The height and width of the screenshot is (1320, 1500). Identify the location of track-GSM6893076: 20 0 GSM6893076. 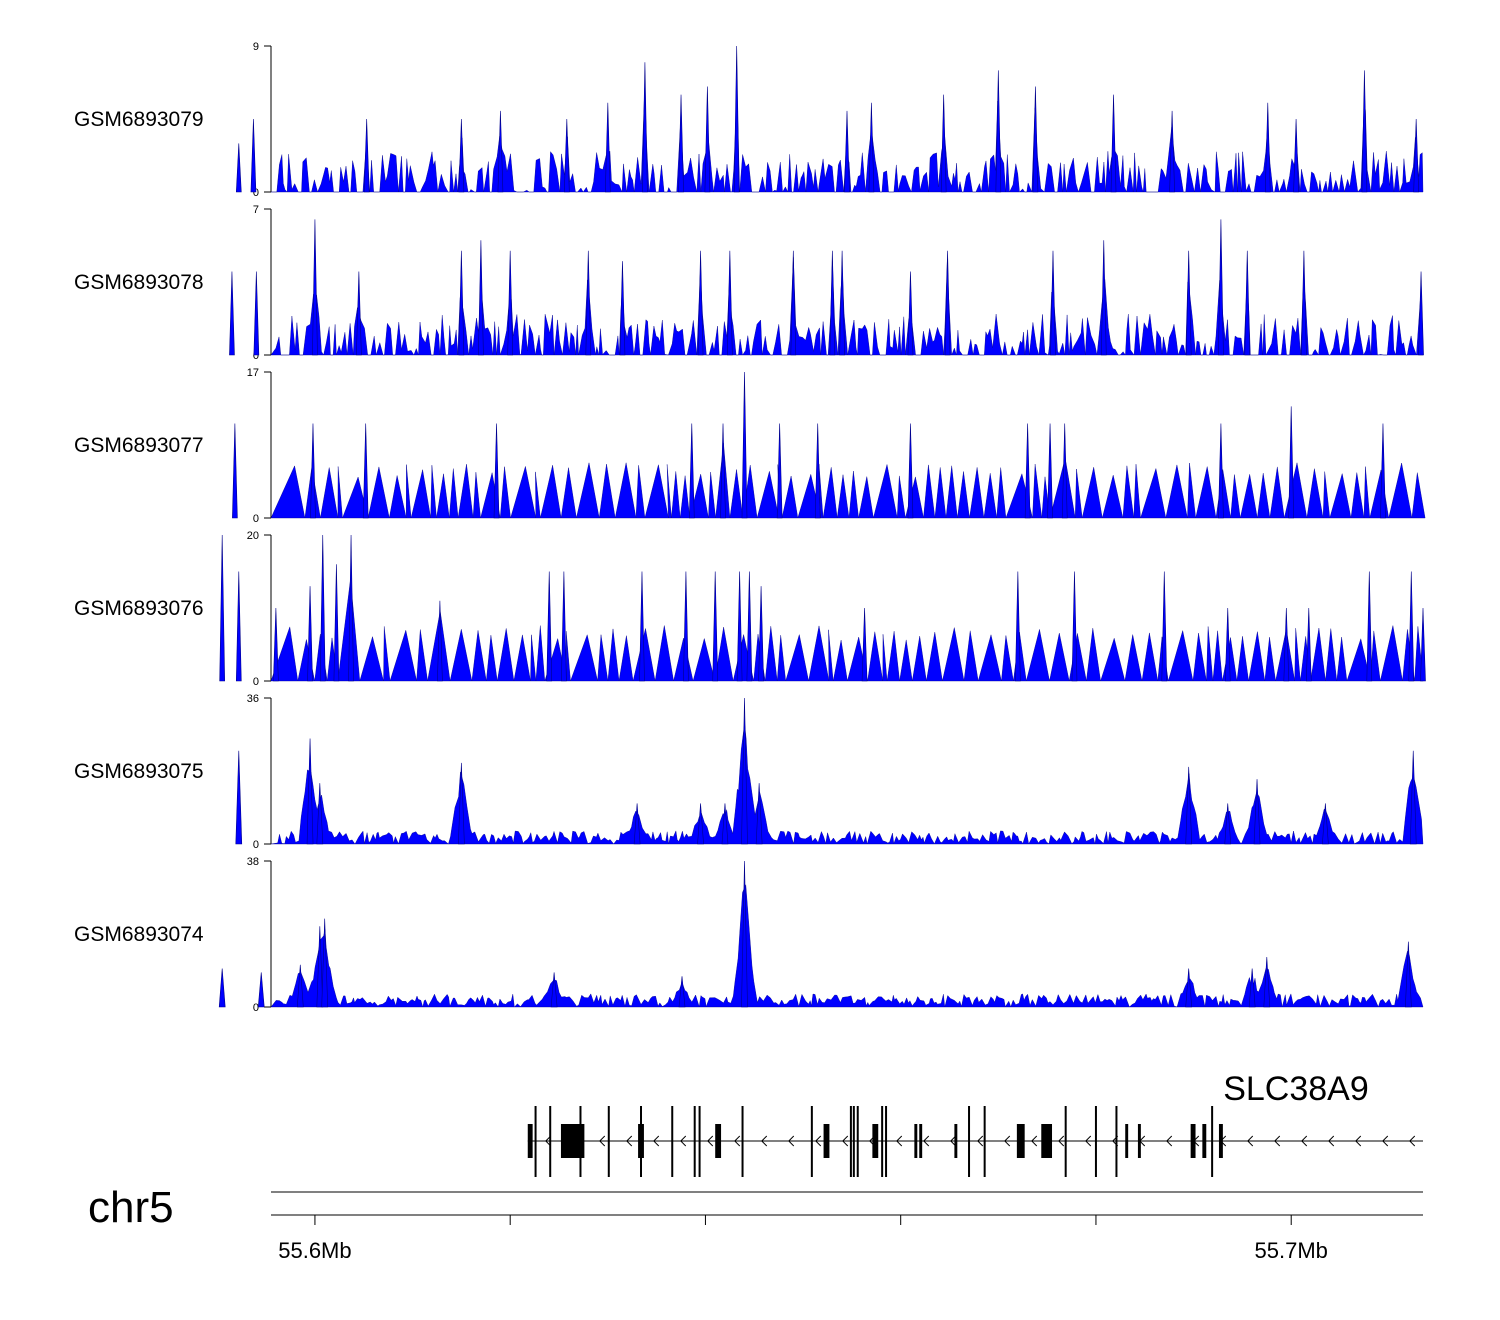
(750, 609).